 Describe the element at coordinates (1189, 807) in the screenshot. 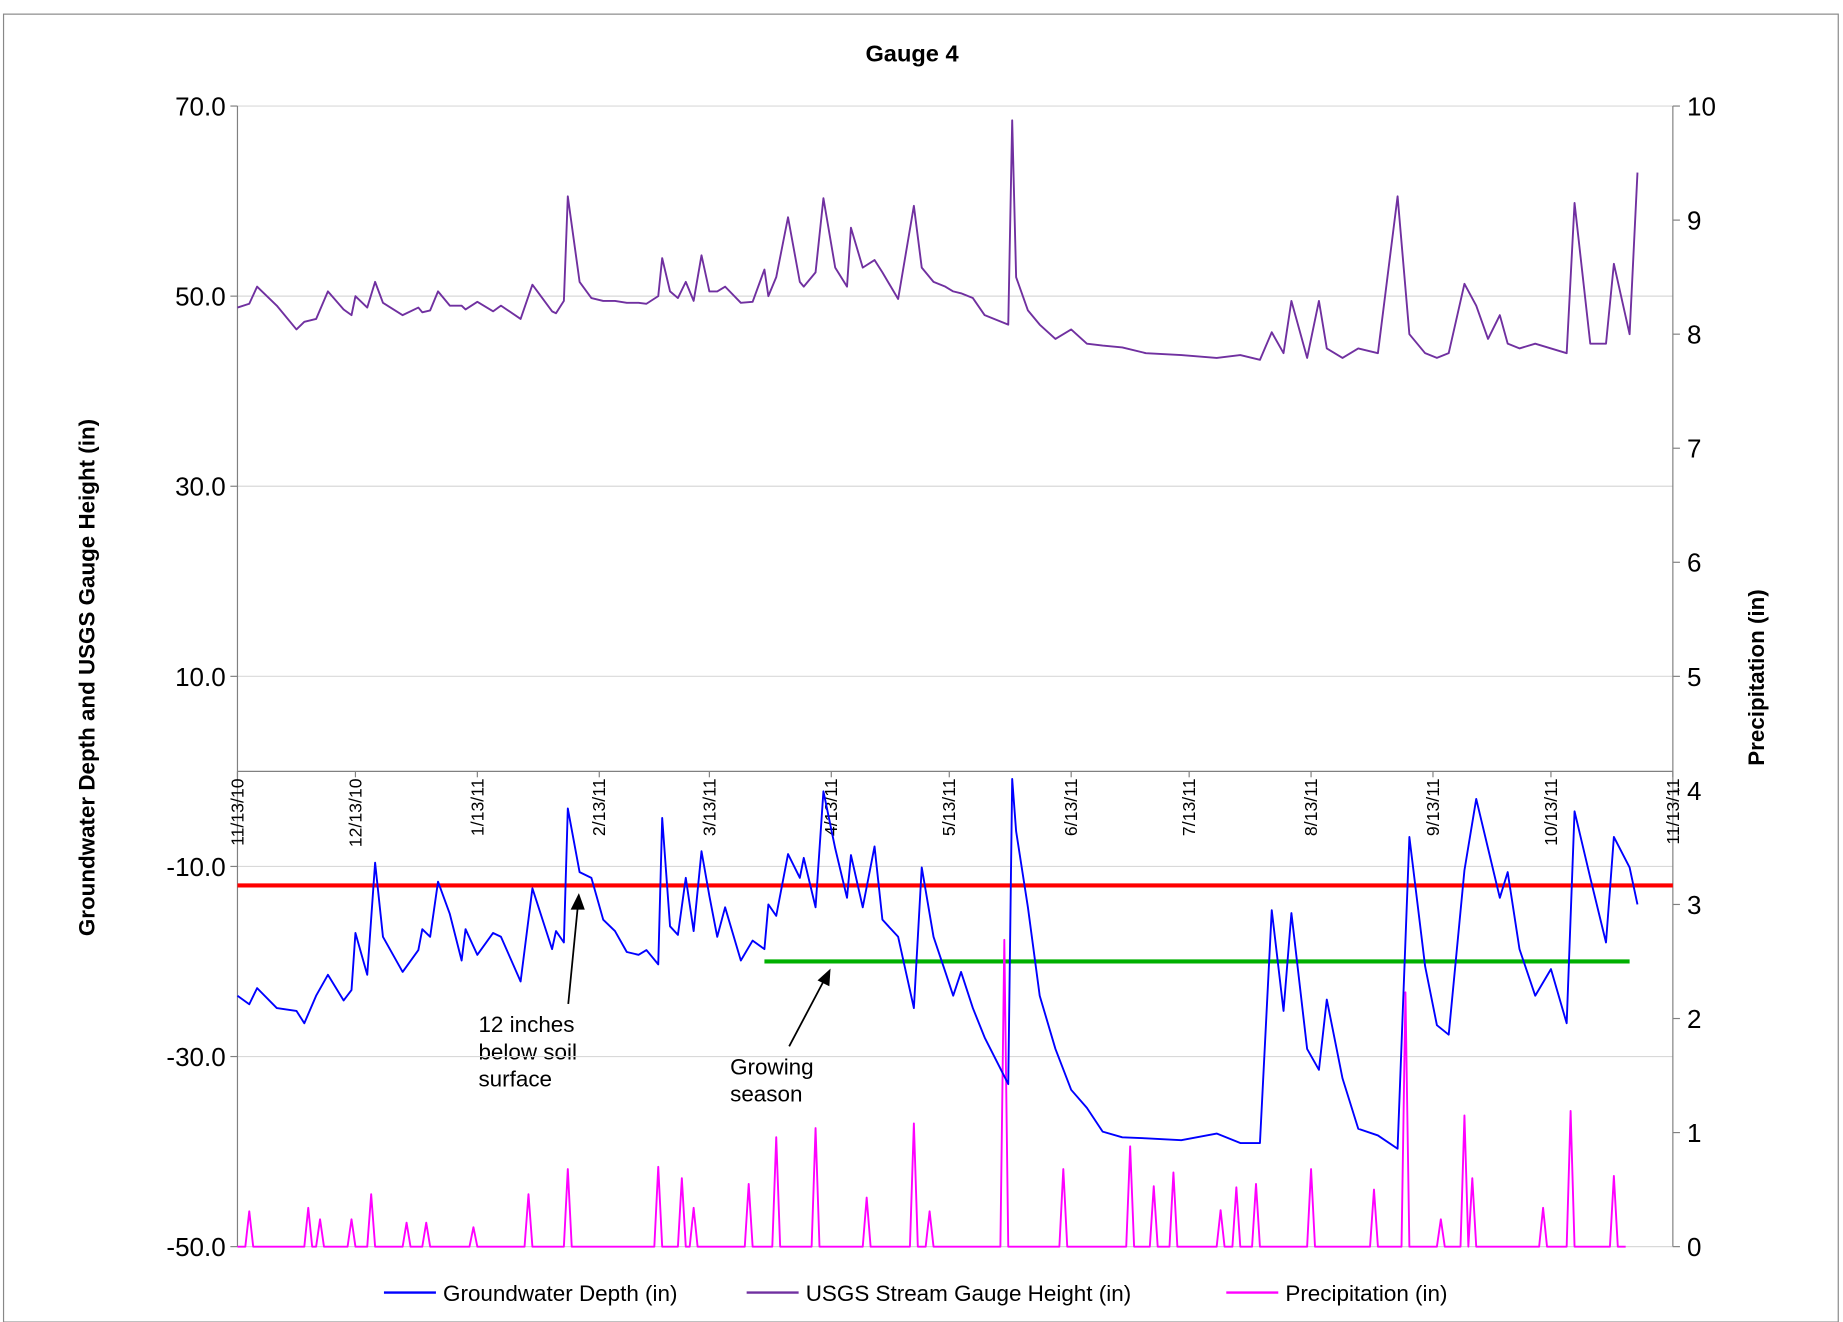

I see `x-tick-label: 7/13/11` at that location.